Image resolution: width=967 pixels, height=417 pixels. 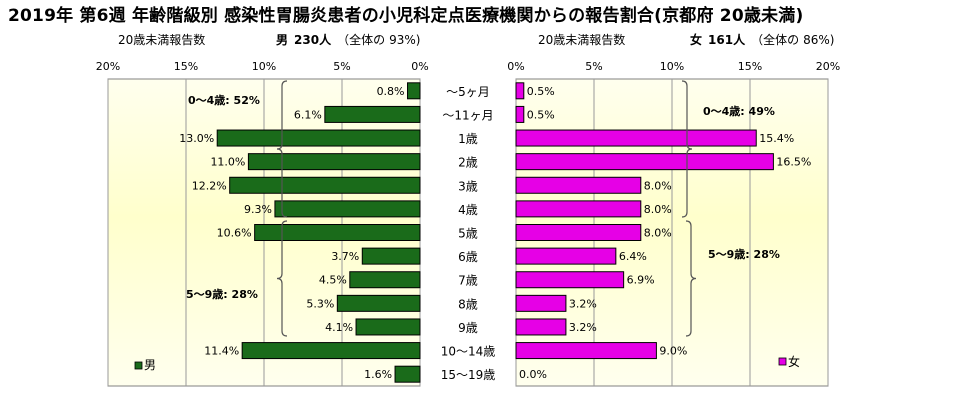 I want to click on female-header-label: 20歳未満報告数, so click(x=582, y=40).